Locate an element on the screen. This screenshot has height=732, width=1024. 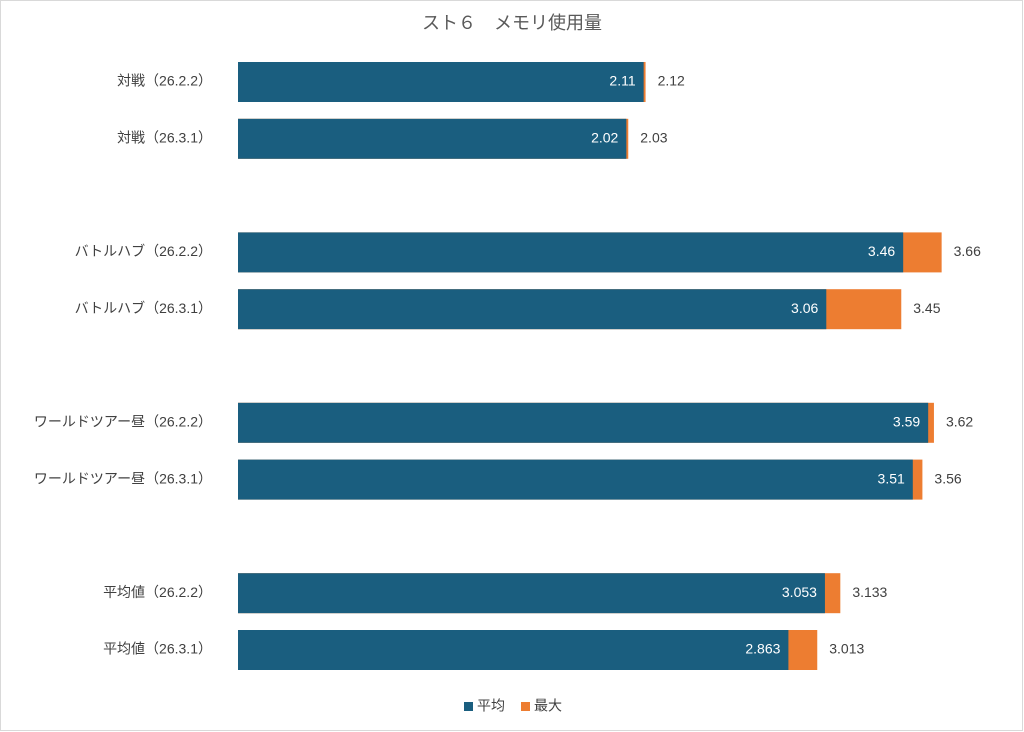
data-label: 2.03 is located at coordinates (653, 138).